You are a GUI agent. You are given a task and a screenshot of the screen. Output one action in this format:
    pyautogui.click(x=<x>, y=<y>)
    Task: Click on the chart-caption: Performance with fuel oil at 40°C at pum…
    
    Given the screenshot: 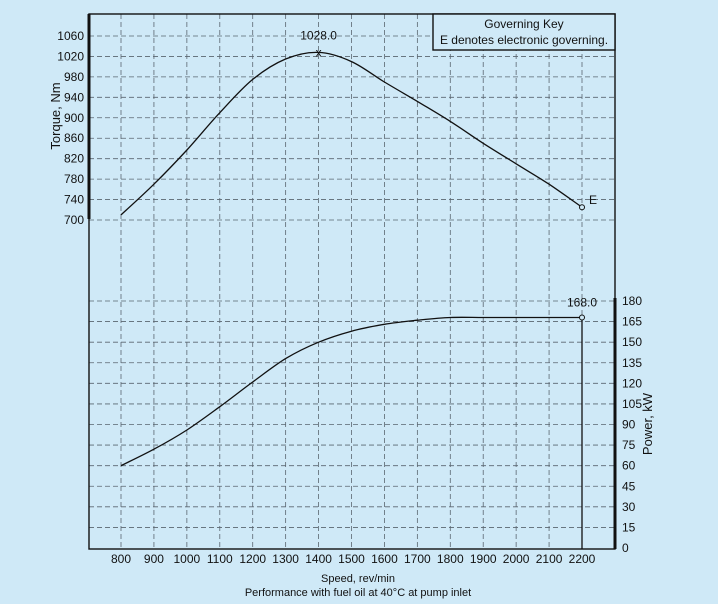 What is the action you would take?
    pyautogui.click(x=358, y=593)
    